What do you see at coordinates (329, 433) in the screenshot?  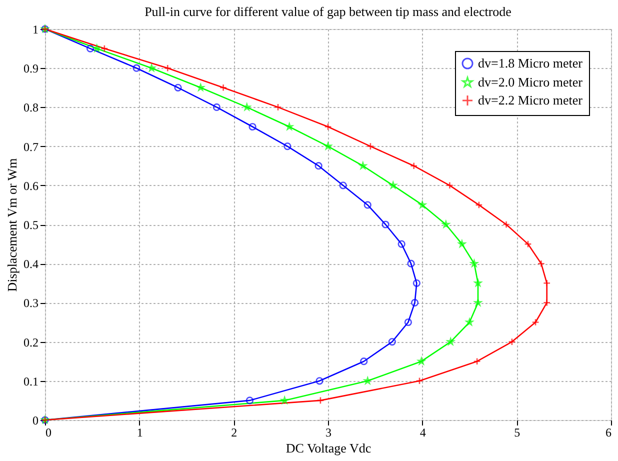 I see `x-tick-label: 3` at bounding box center [329, 433].